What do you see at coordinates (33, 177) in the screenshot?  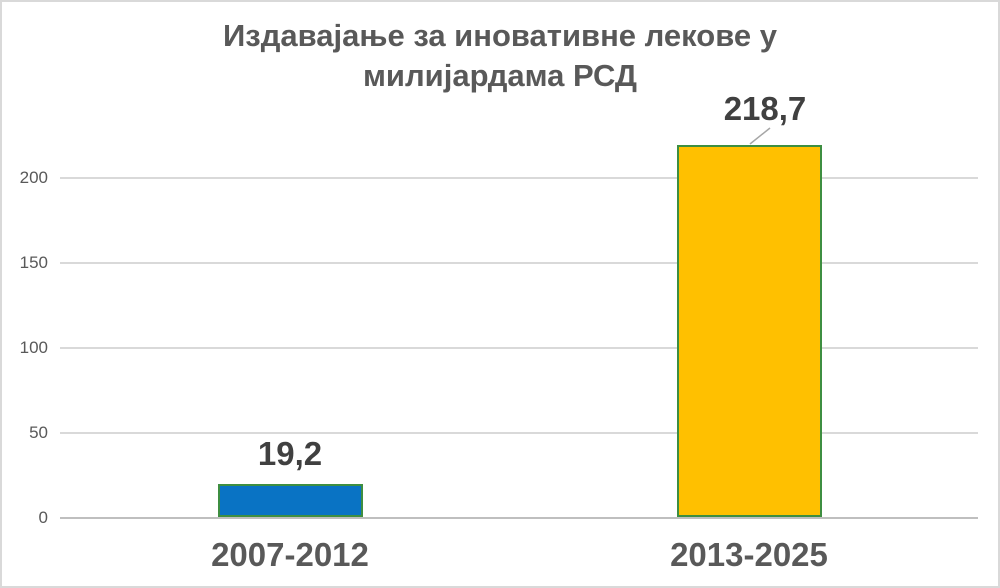 I see `y-axis-tick-label: 200` at bounding box center [33, 177].